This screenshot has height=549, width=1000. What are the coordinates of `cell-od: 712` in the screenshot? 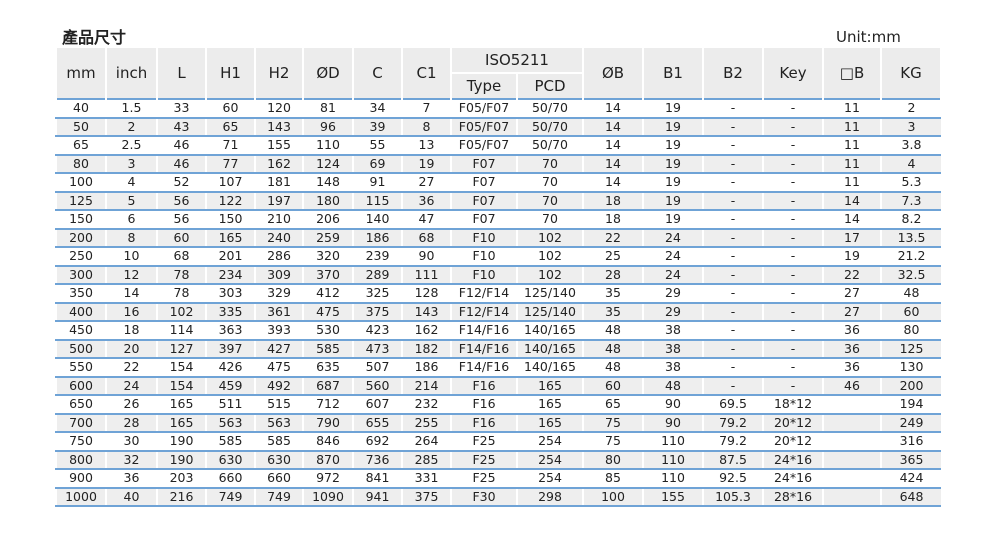 It's located at (328, 405).